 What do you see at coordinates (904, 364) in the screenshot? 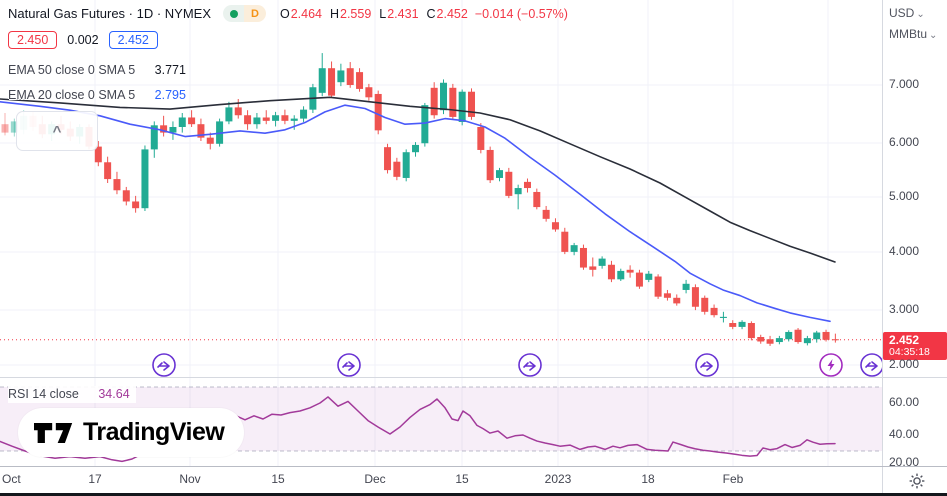
I see `price-axis-label: 2.000` at bounding box center [904, 364].